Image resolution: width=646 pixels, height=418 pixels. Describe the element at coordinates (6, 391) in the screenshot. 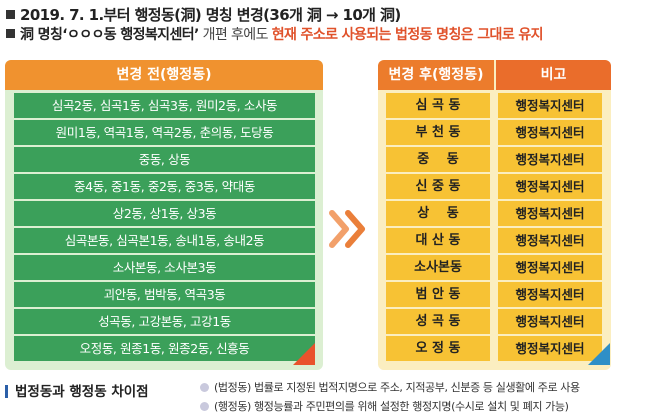

I see `title-bar-icon` at that location.